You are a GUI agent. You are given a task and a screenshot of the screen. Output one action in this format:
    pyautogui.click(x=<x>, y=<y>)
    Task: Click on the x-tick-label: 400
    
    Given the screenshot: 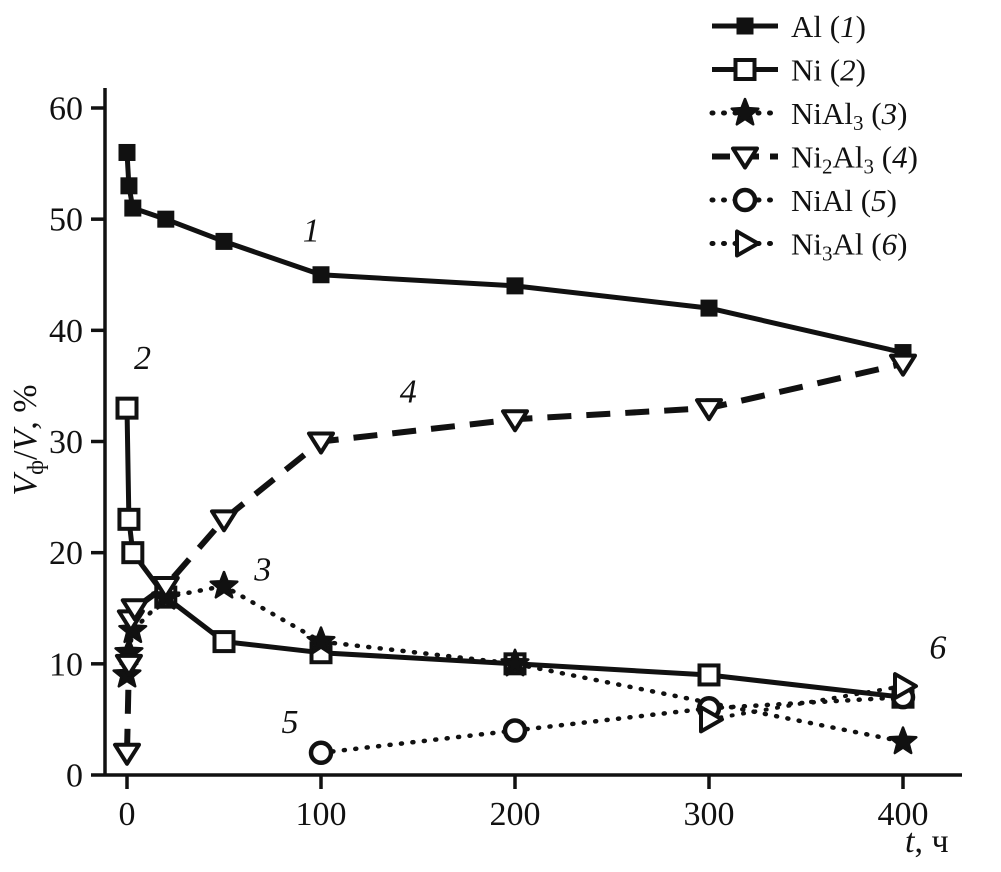 What is the action you would take?
    pyautogui.click(x=903, y=814)
    